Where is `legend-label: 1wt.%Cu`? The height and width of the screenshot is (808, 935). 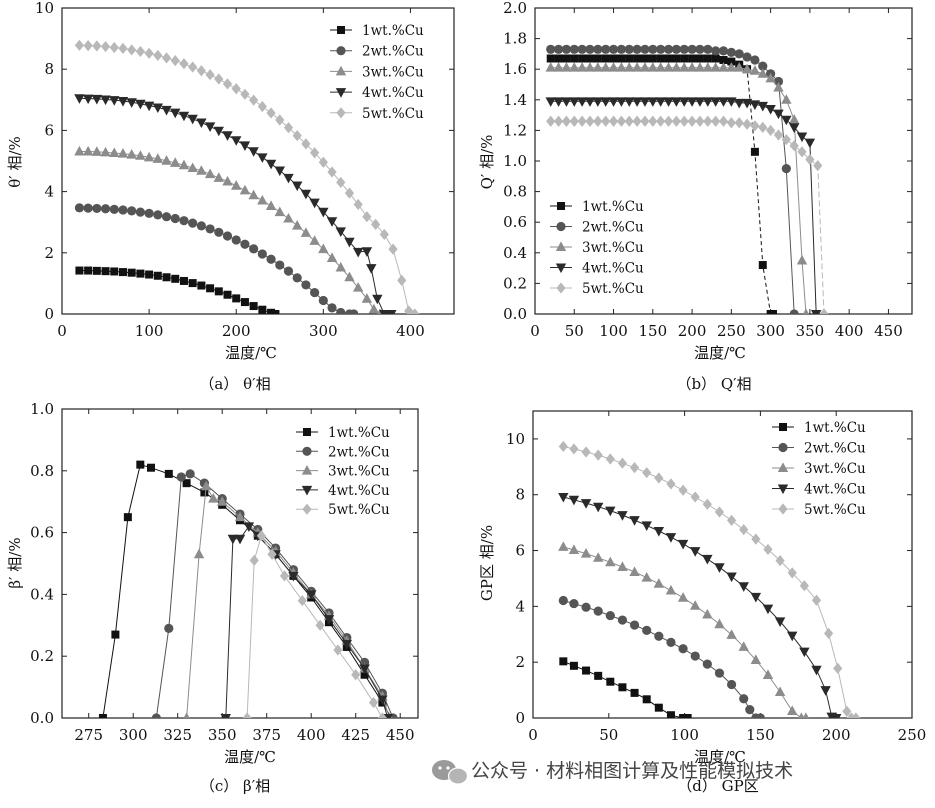
legend-label: 1wt.%Cu is located at coordinates (393, 31).